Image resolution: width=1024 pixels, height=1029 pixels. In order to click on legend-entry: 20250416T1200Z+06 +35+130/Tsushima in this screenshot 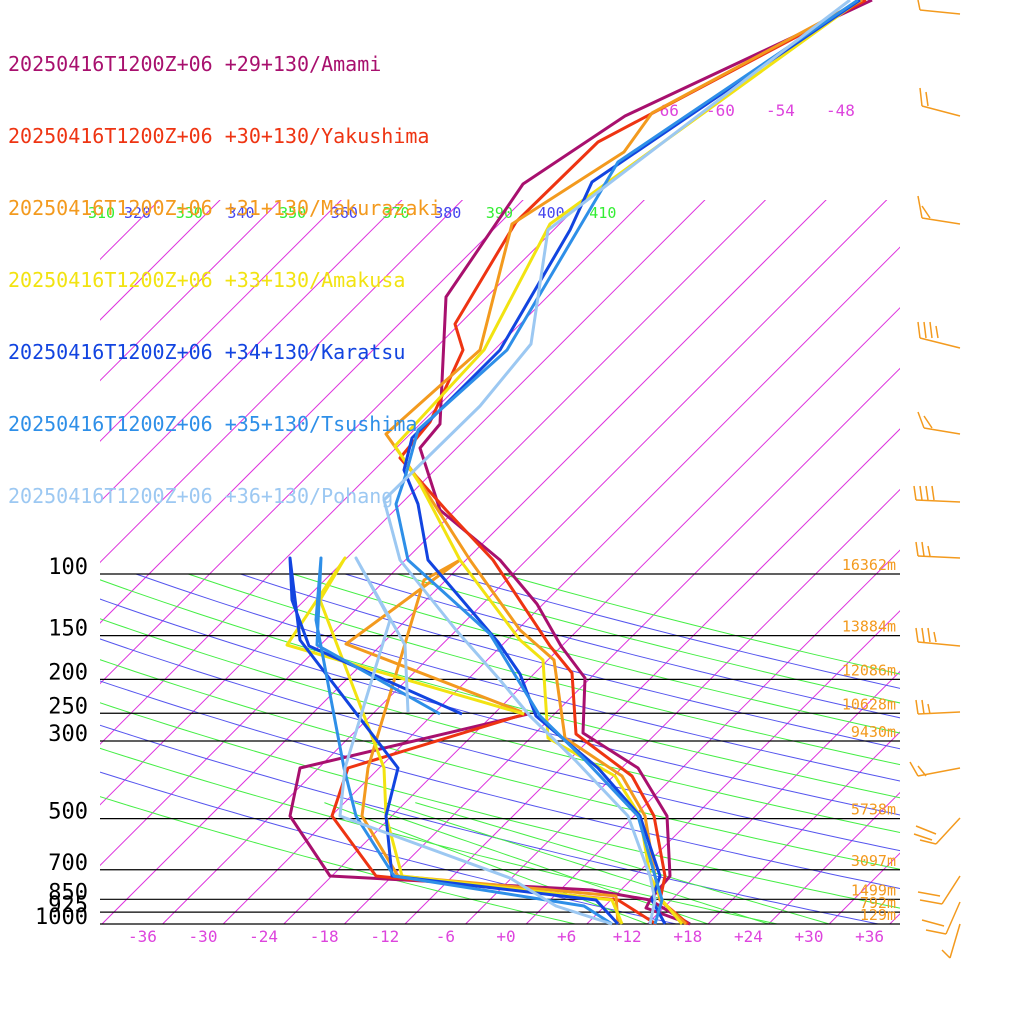, I will do `click(224, 424)`.